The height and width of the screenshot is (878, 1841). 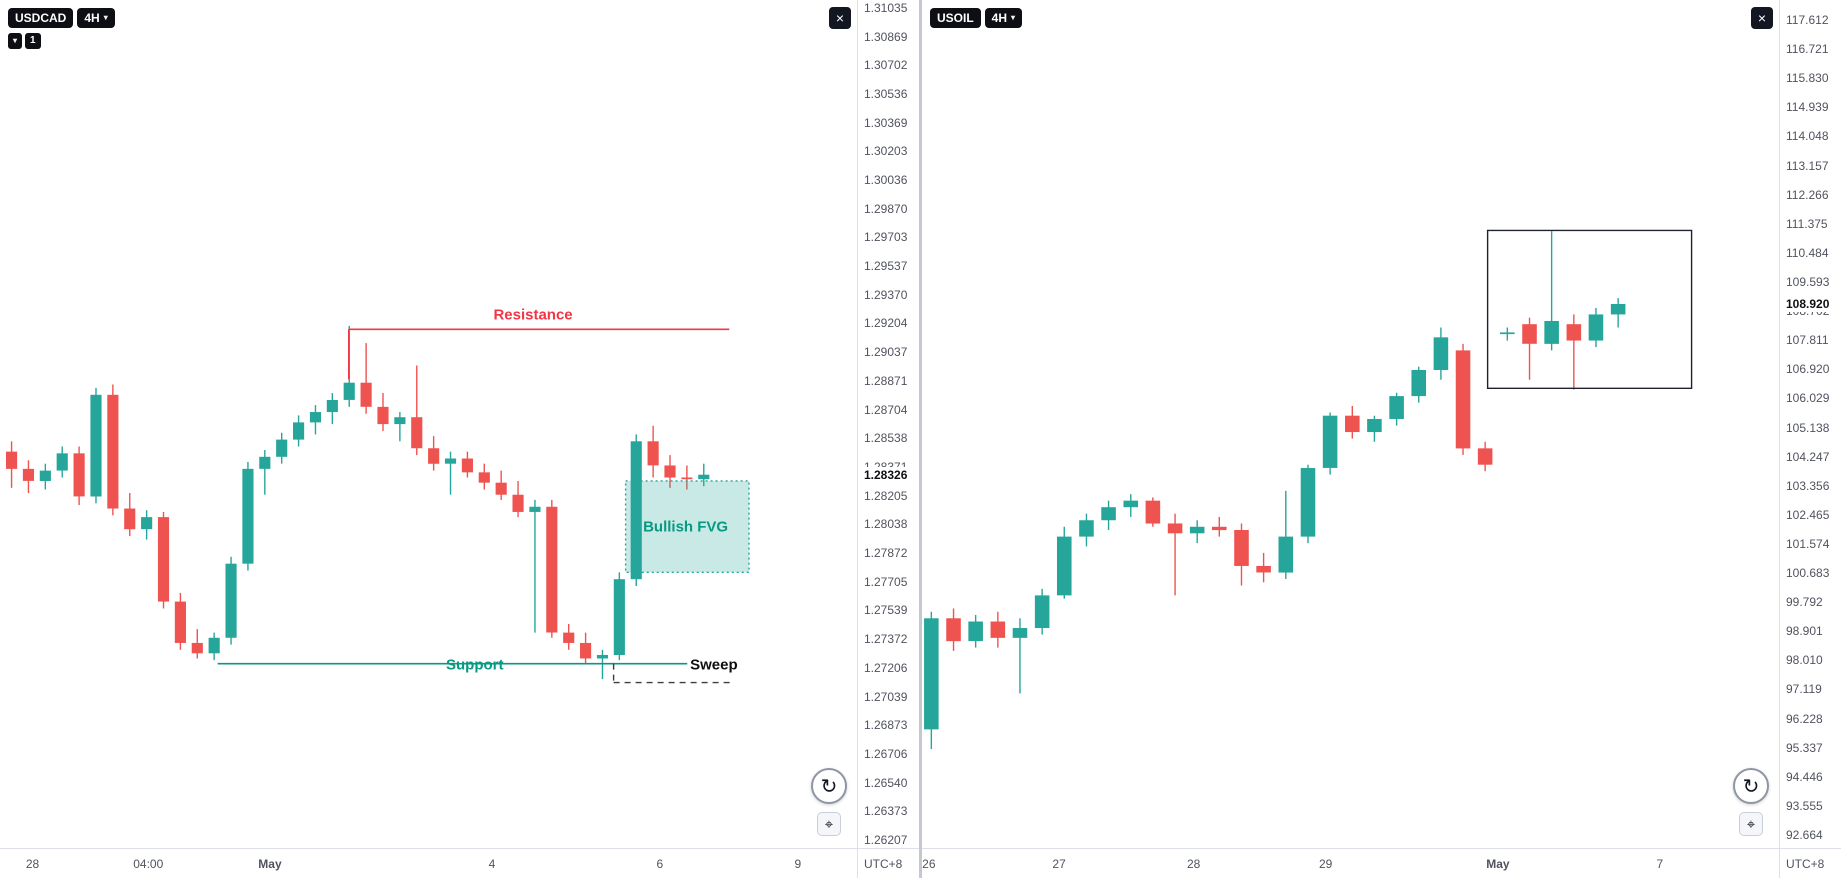 I want to click on price-tick: 94.446, so click(x=1804, y=776).